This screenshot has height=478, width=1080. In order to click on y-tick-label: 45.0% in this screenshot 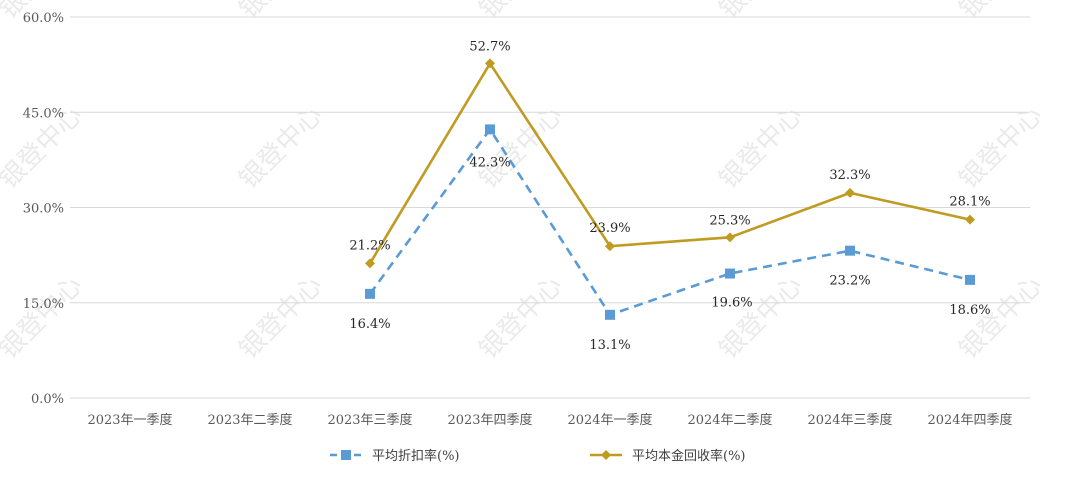, I will do `click(43, 113)`.